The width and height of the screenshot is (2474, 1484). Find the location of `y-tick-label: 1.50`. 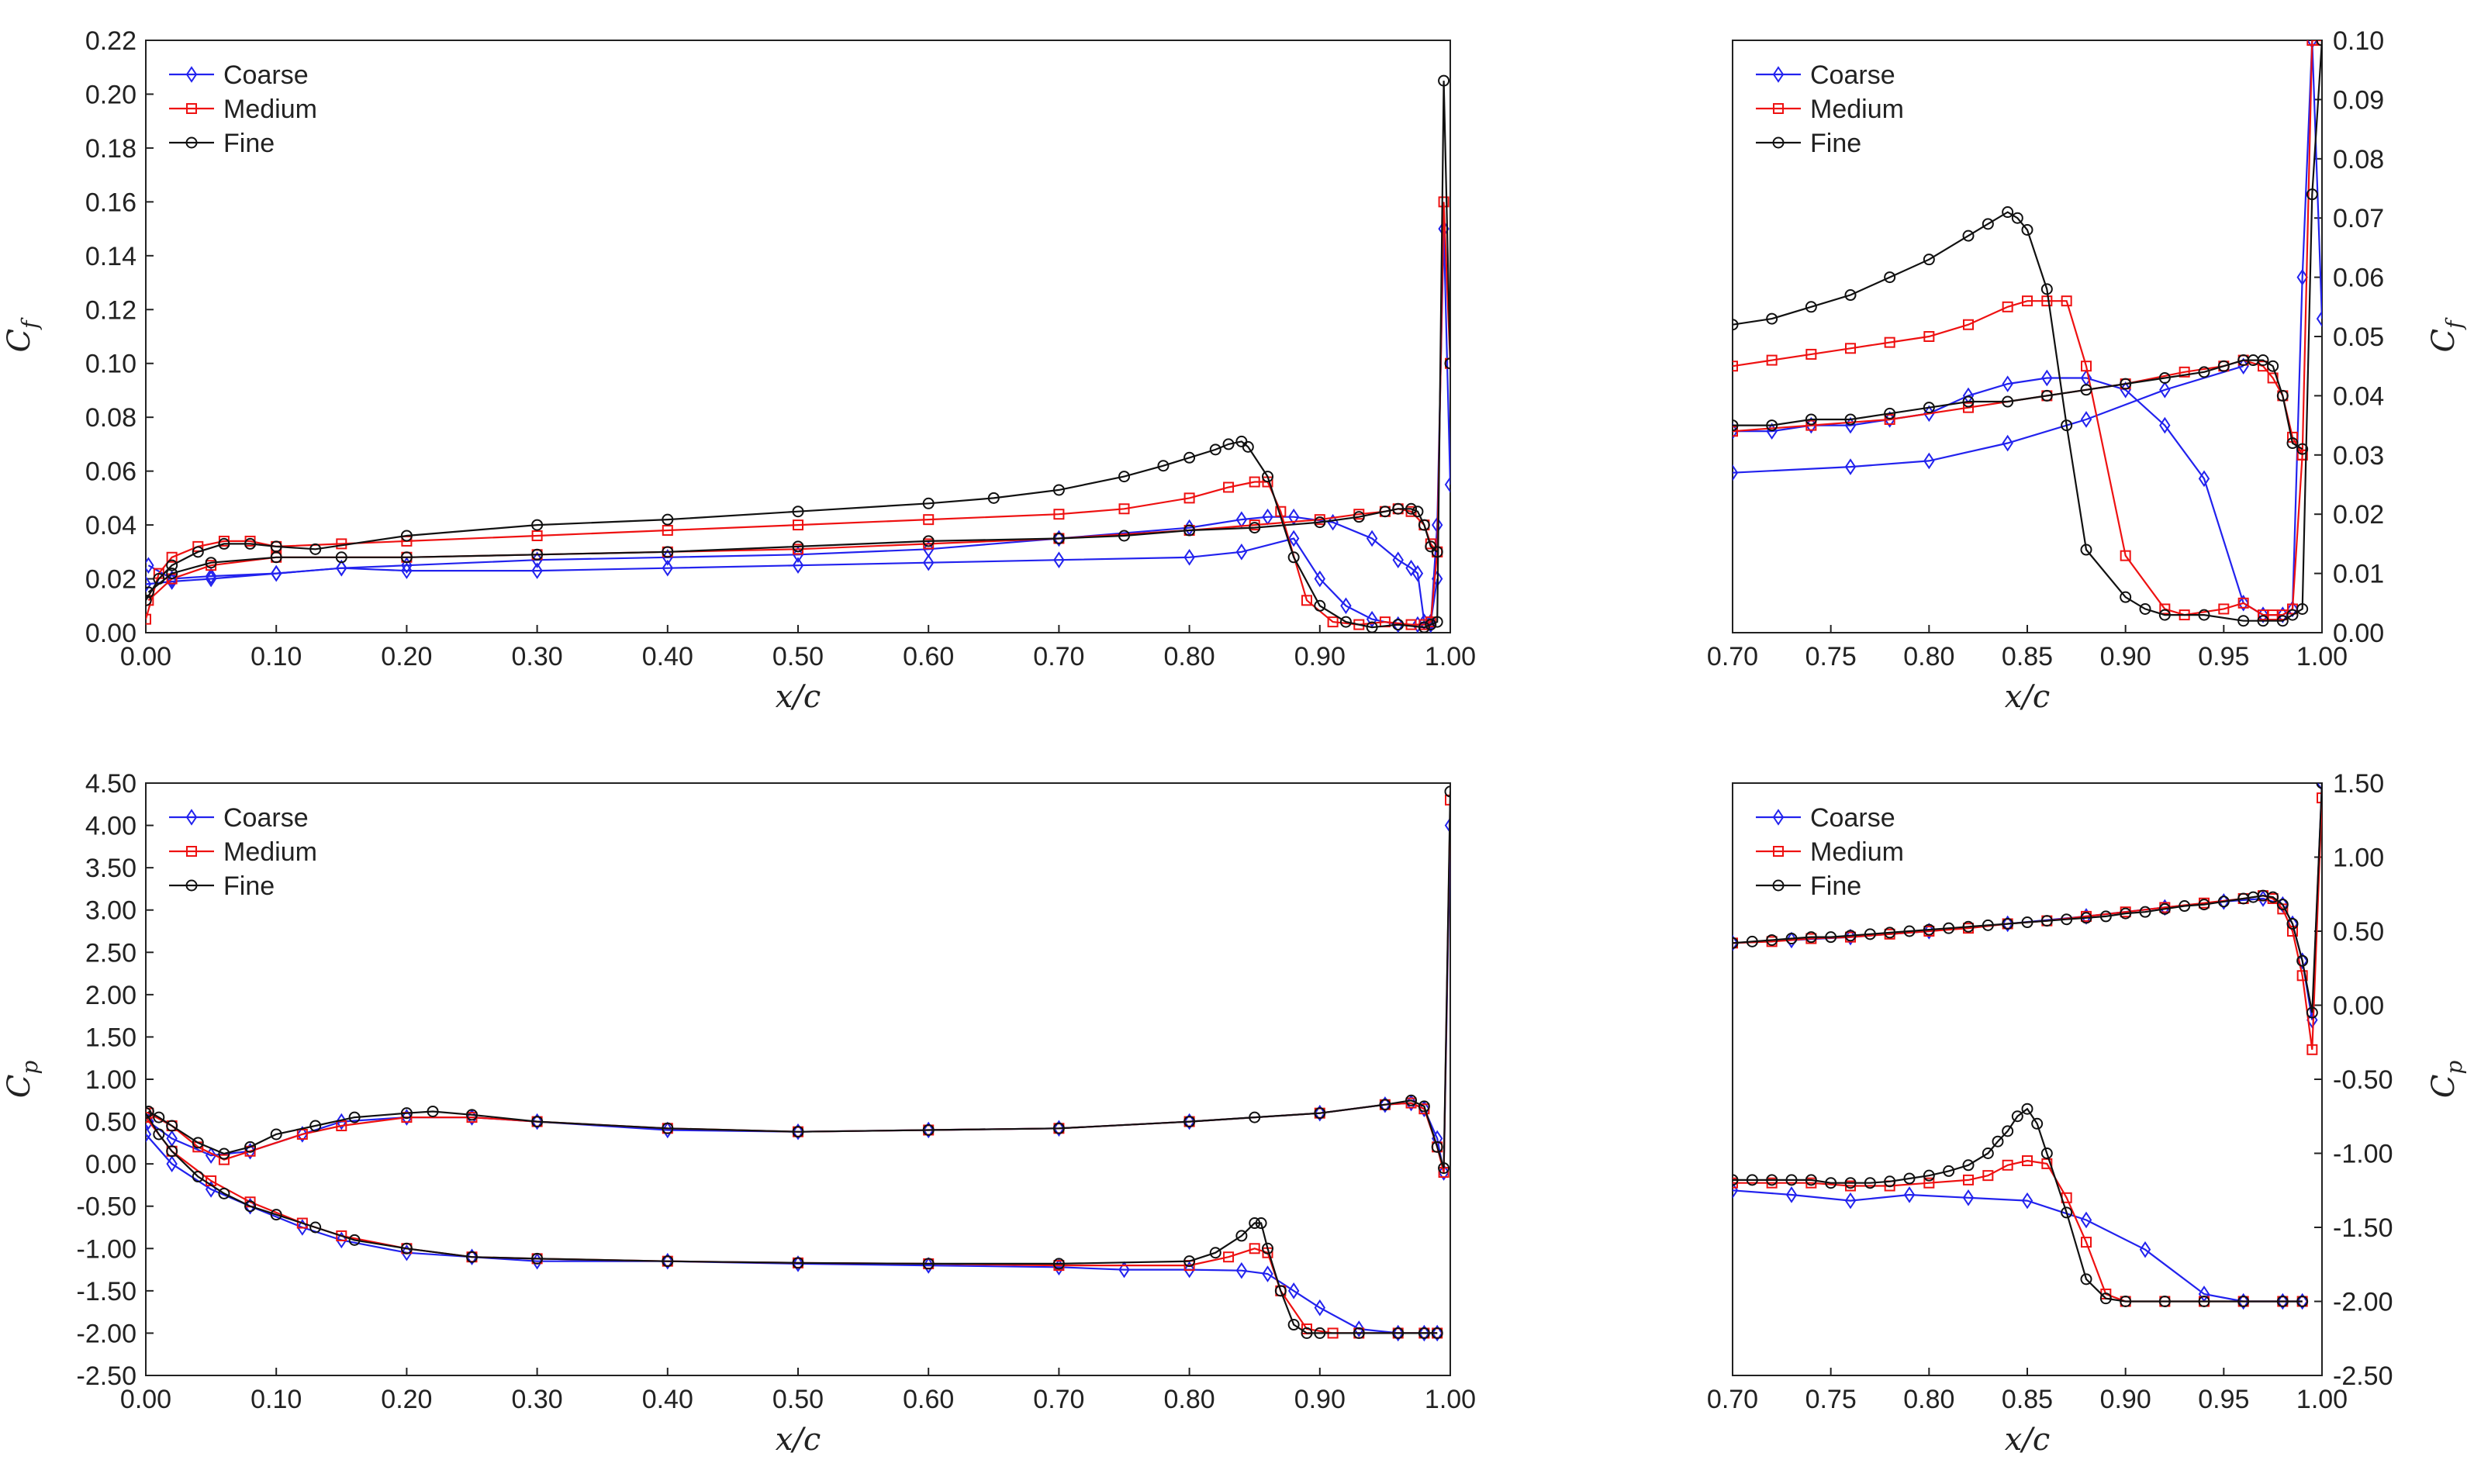

y-tick-label: 1.50 is located at coordinates (110, 1038).